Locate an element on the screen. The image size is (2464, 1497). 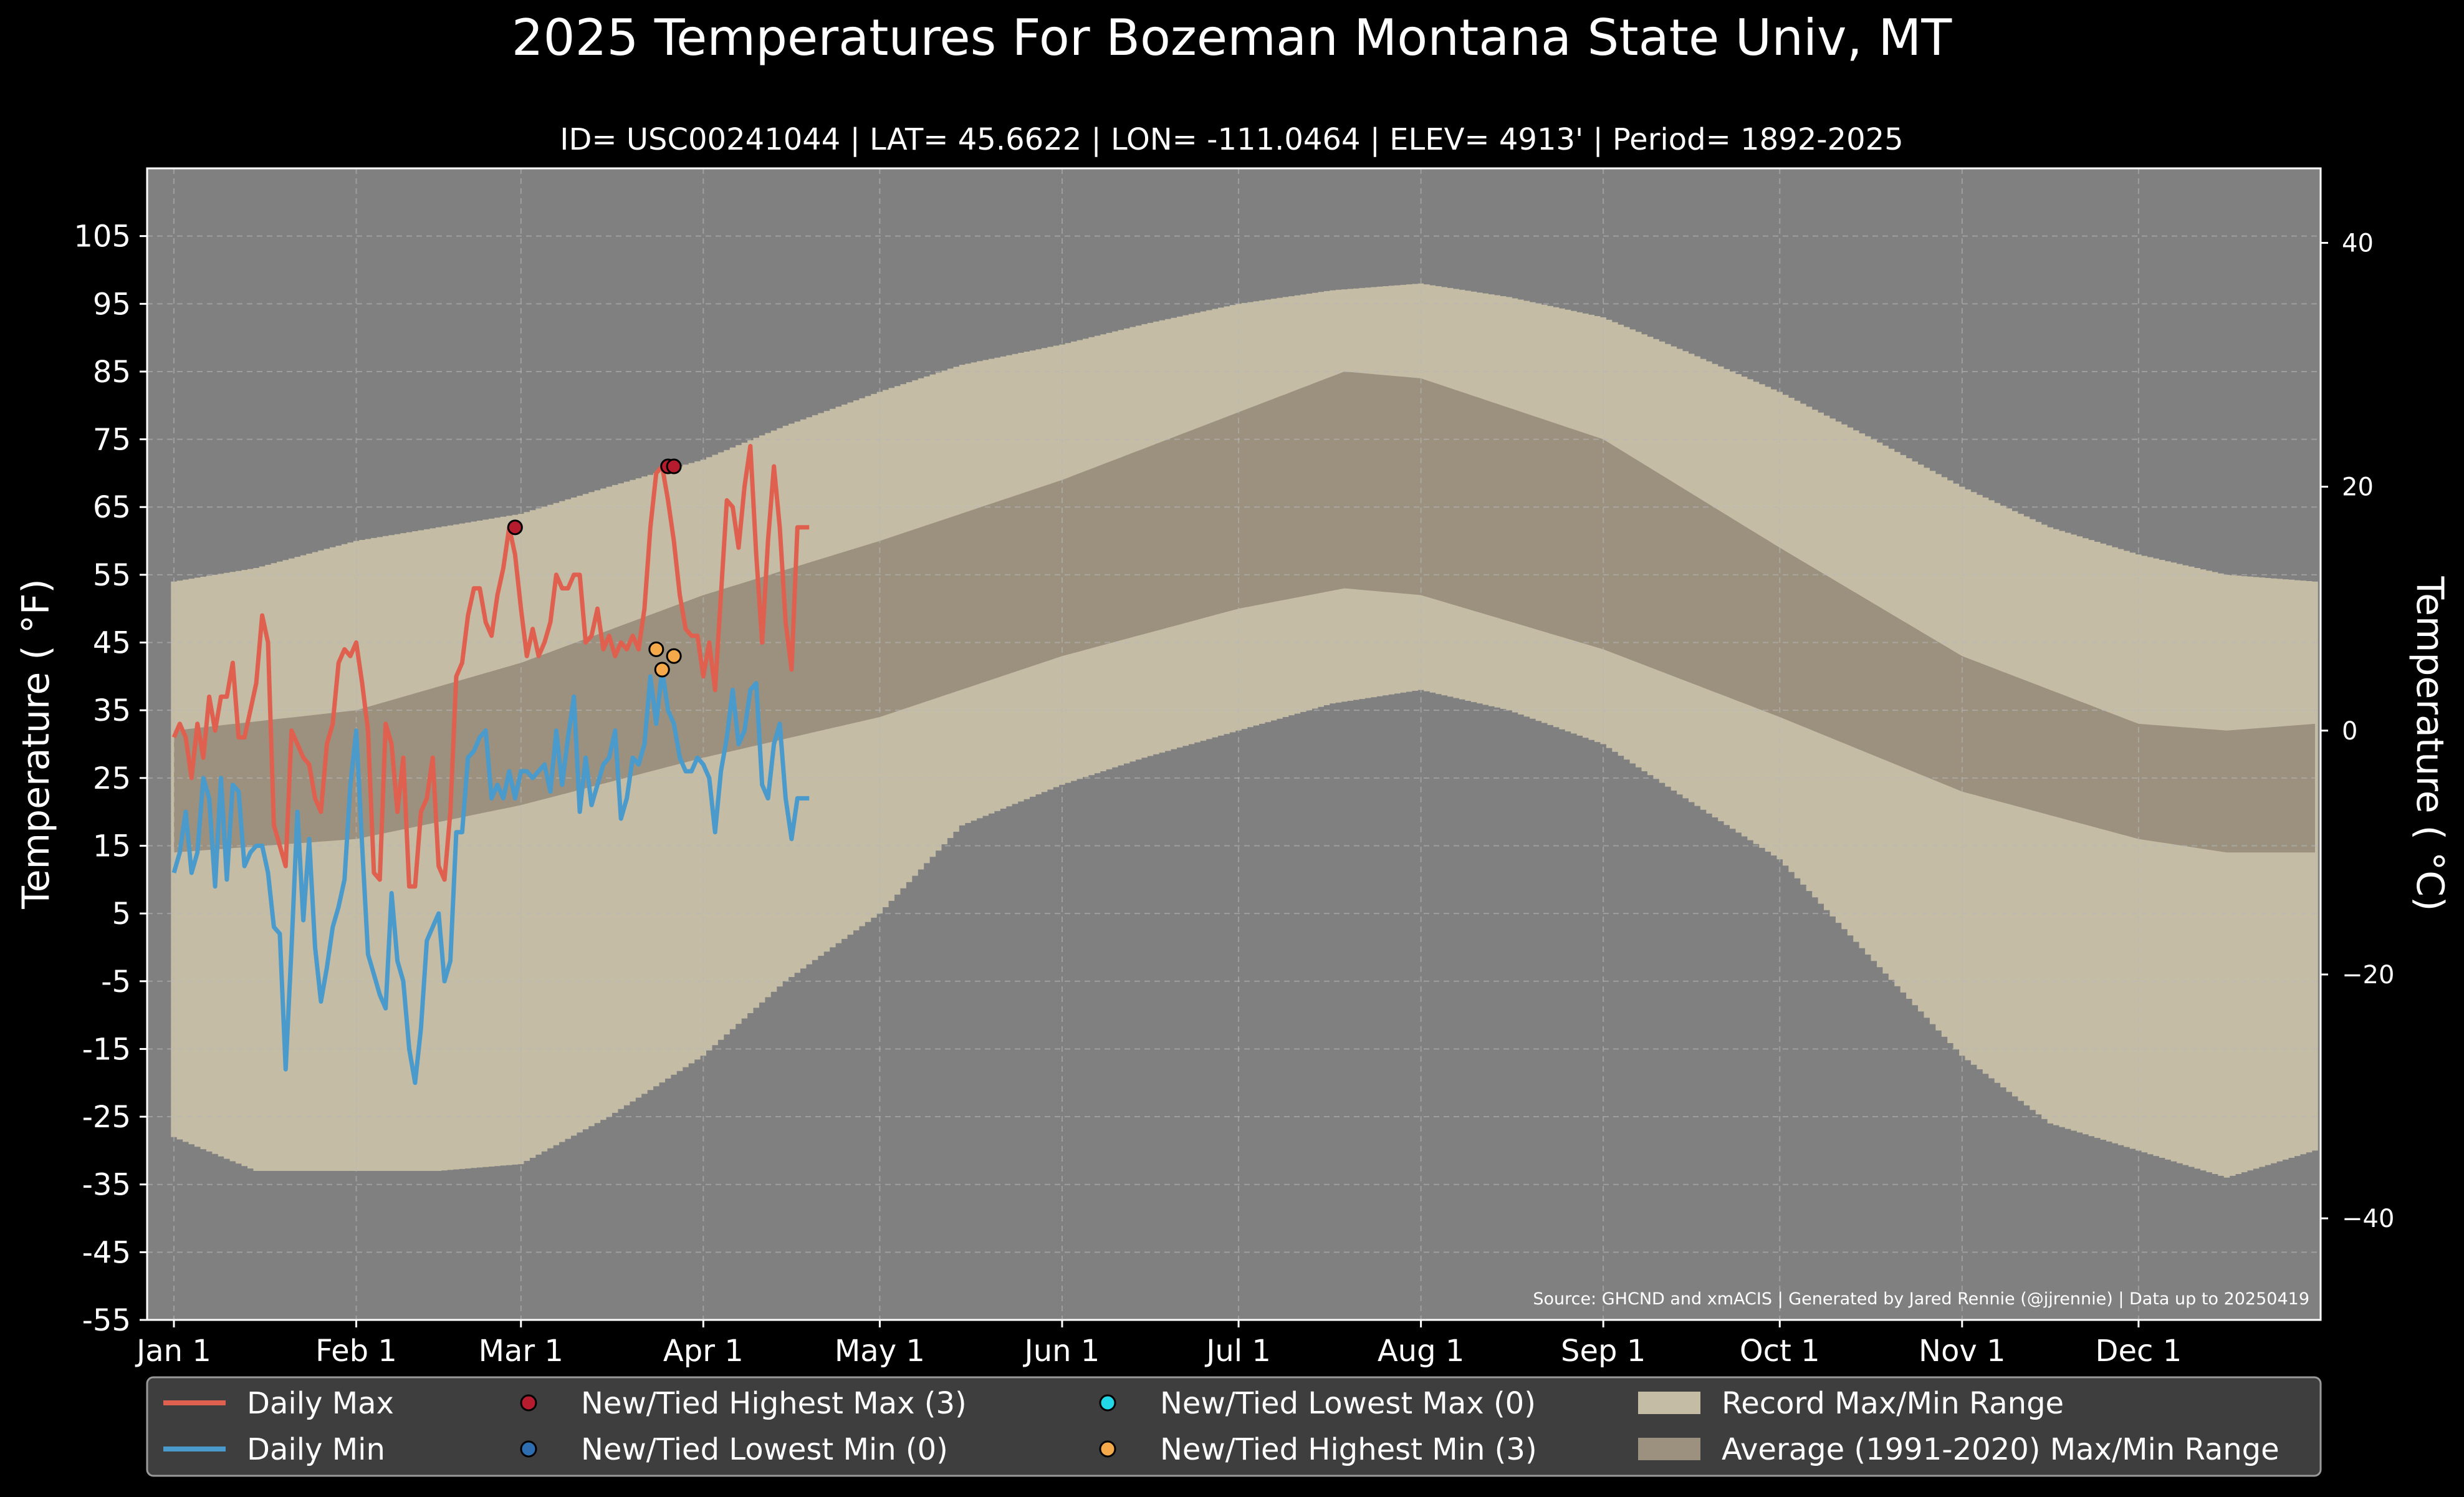
y-tick-label: 65 is located at coordinates (112, 507).